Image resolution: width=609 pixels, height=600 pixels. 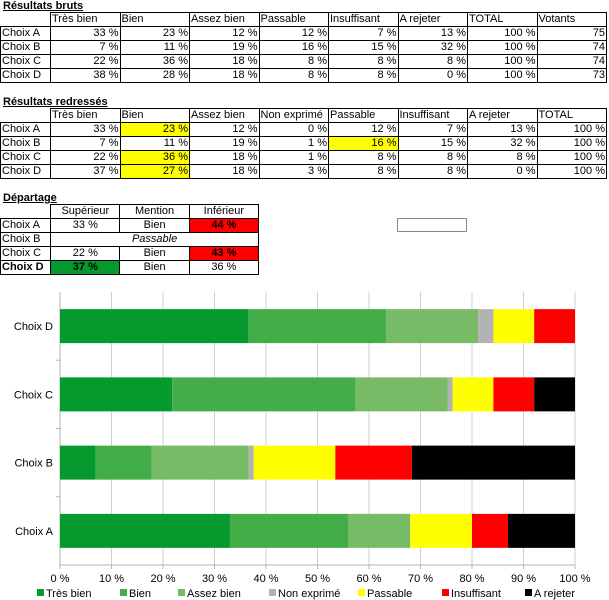 What do you see at coordinates (571, 75) in the screenshot?
I see `table-cell: 73` at bounding box center [571, 75].